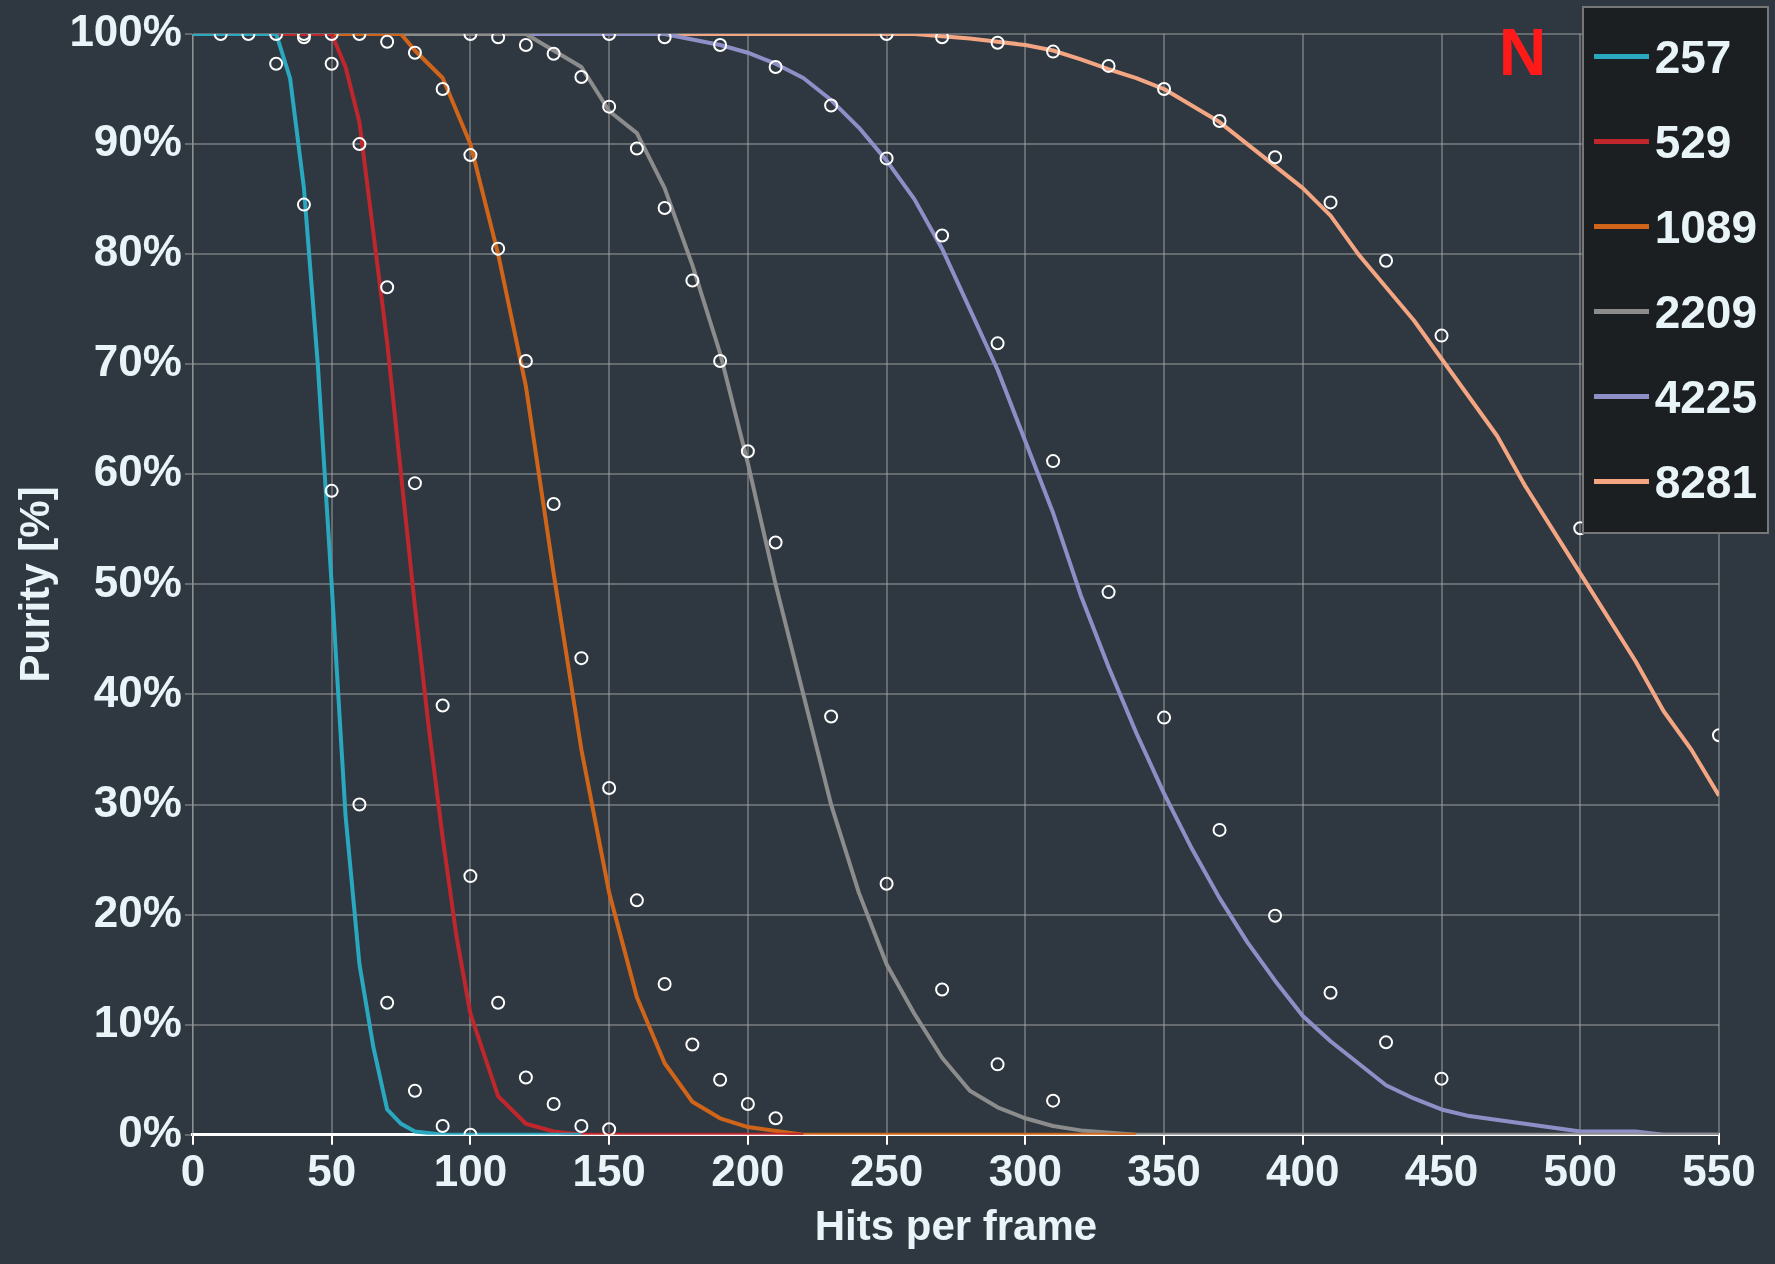 This screenshot has width=1775, height=1264. What do you see at coordinates (1522, 52) in the screenshot?
I see `legend-title: N` at bounding box center [1522, 52].